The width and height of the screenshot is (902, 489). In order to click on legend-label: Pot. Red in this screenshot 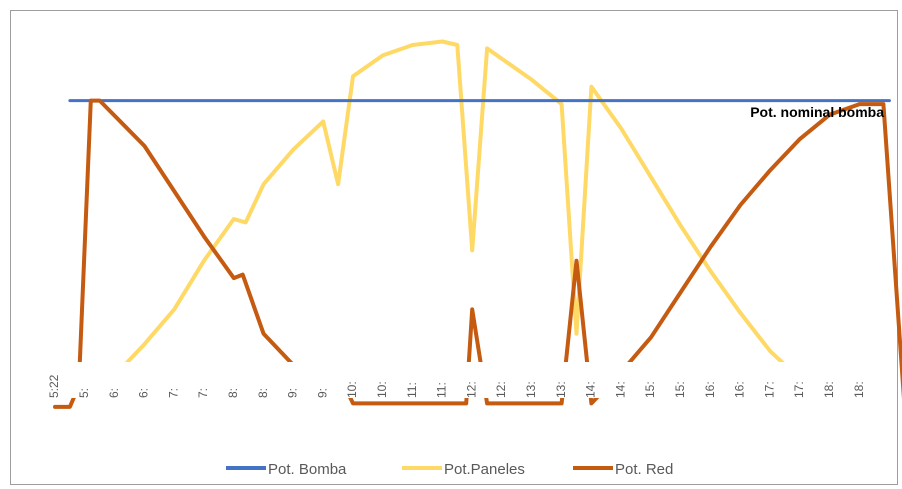, I will do `click(644, 469)`.